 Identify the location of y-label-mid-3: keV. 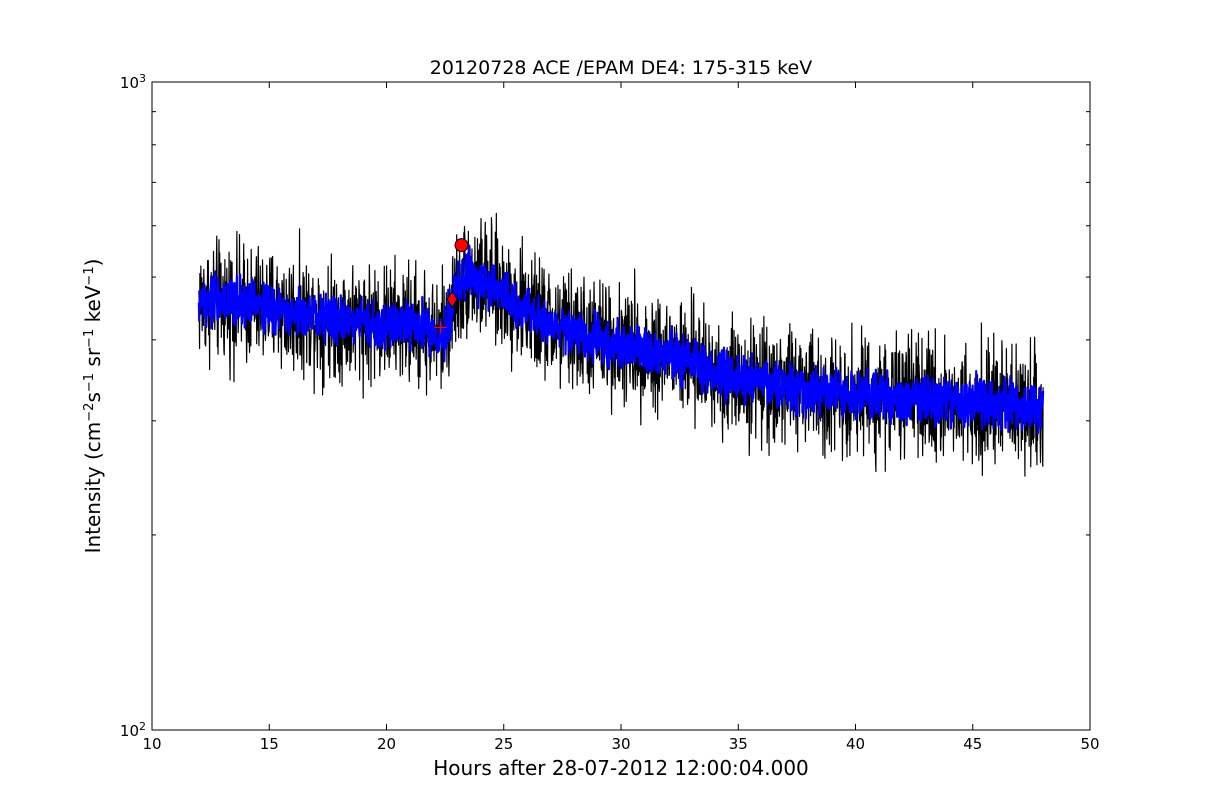
(93, 307).